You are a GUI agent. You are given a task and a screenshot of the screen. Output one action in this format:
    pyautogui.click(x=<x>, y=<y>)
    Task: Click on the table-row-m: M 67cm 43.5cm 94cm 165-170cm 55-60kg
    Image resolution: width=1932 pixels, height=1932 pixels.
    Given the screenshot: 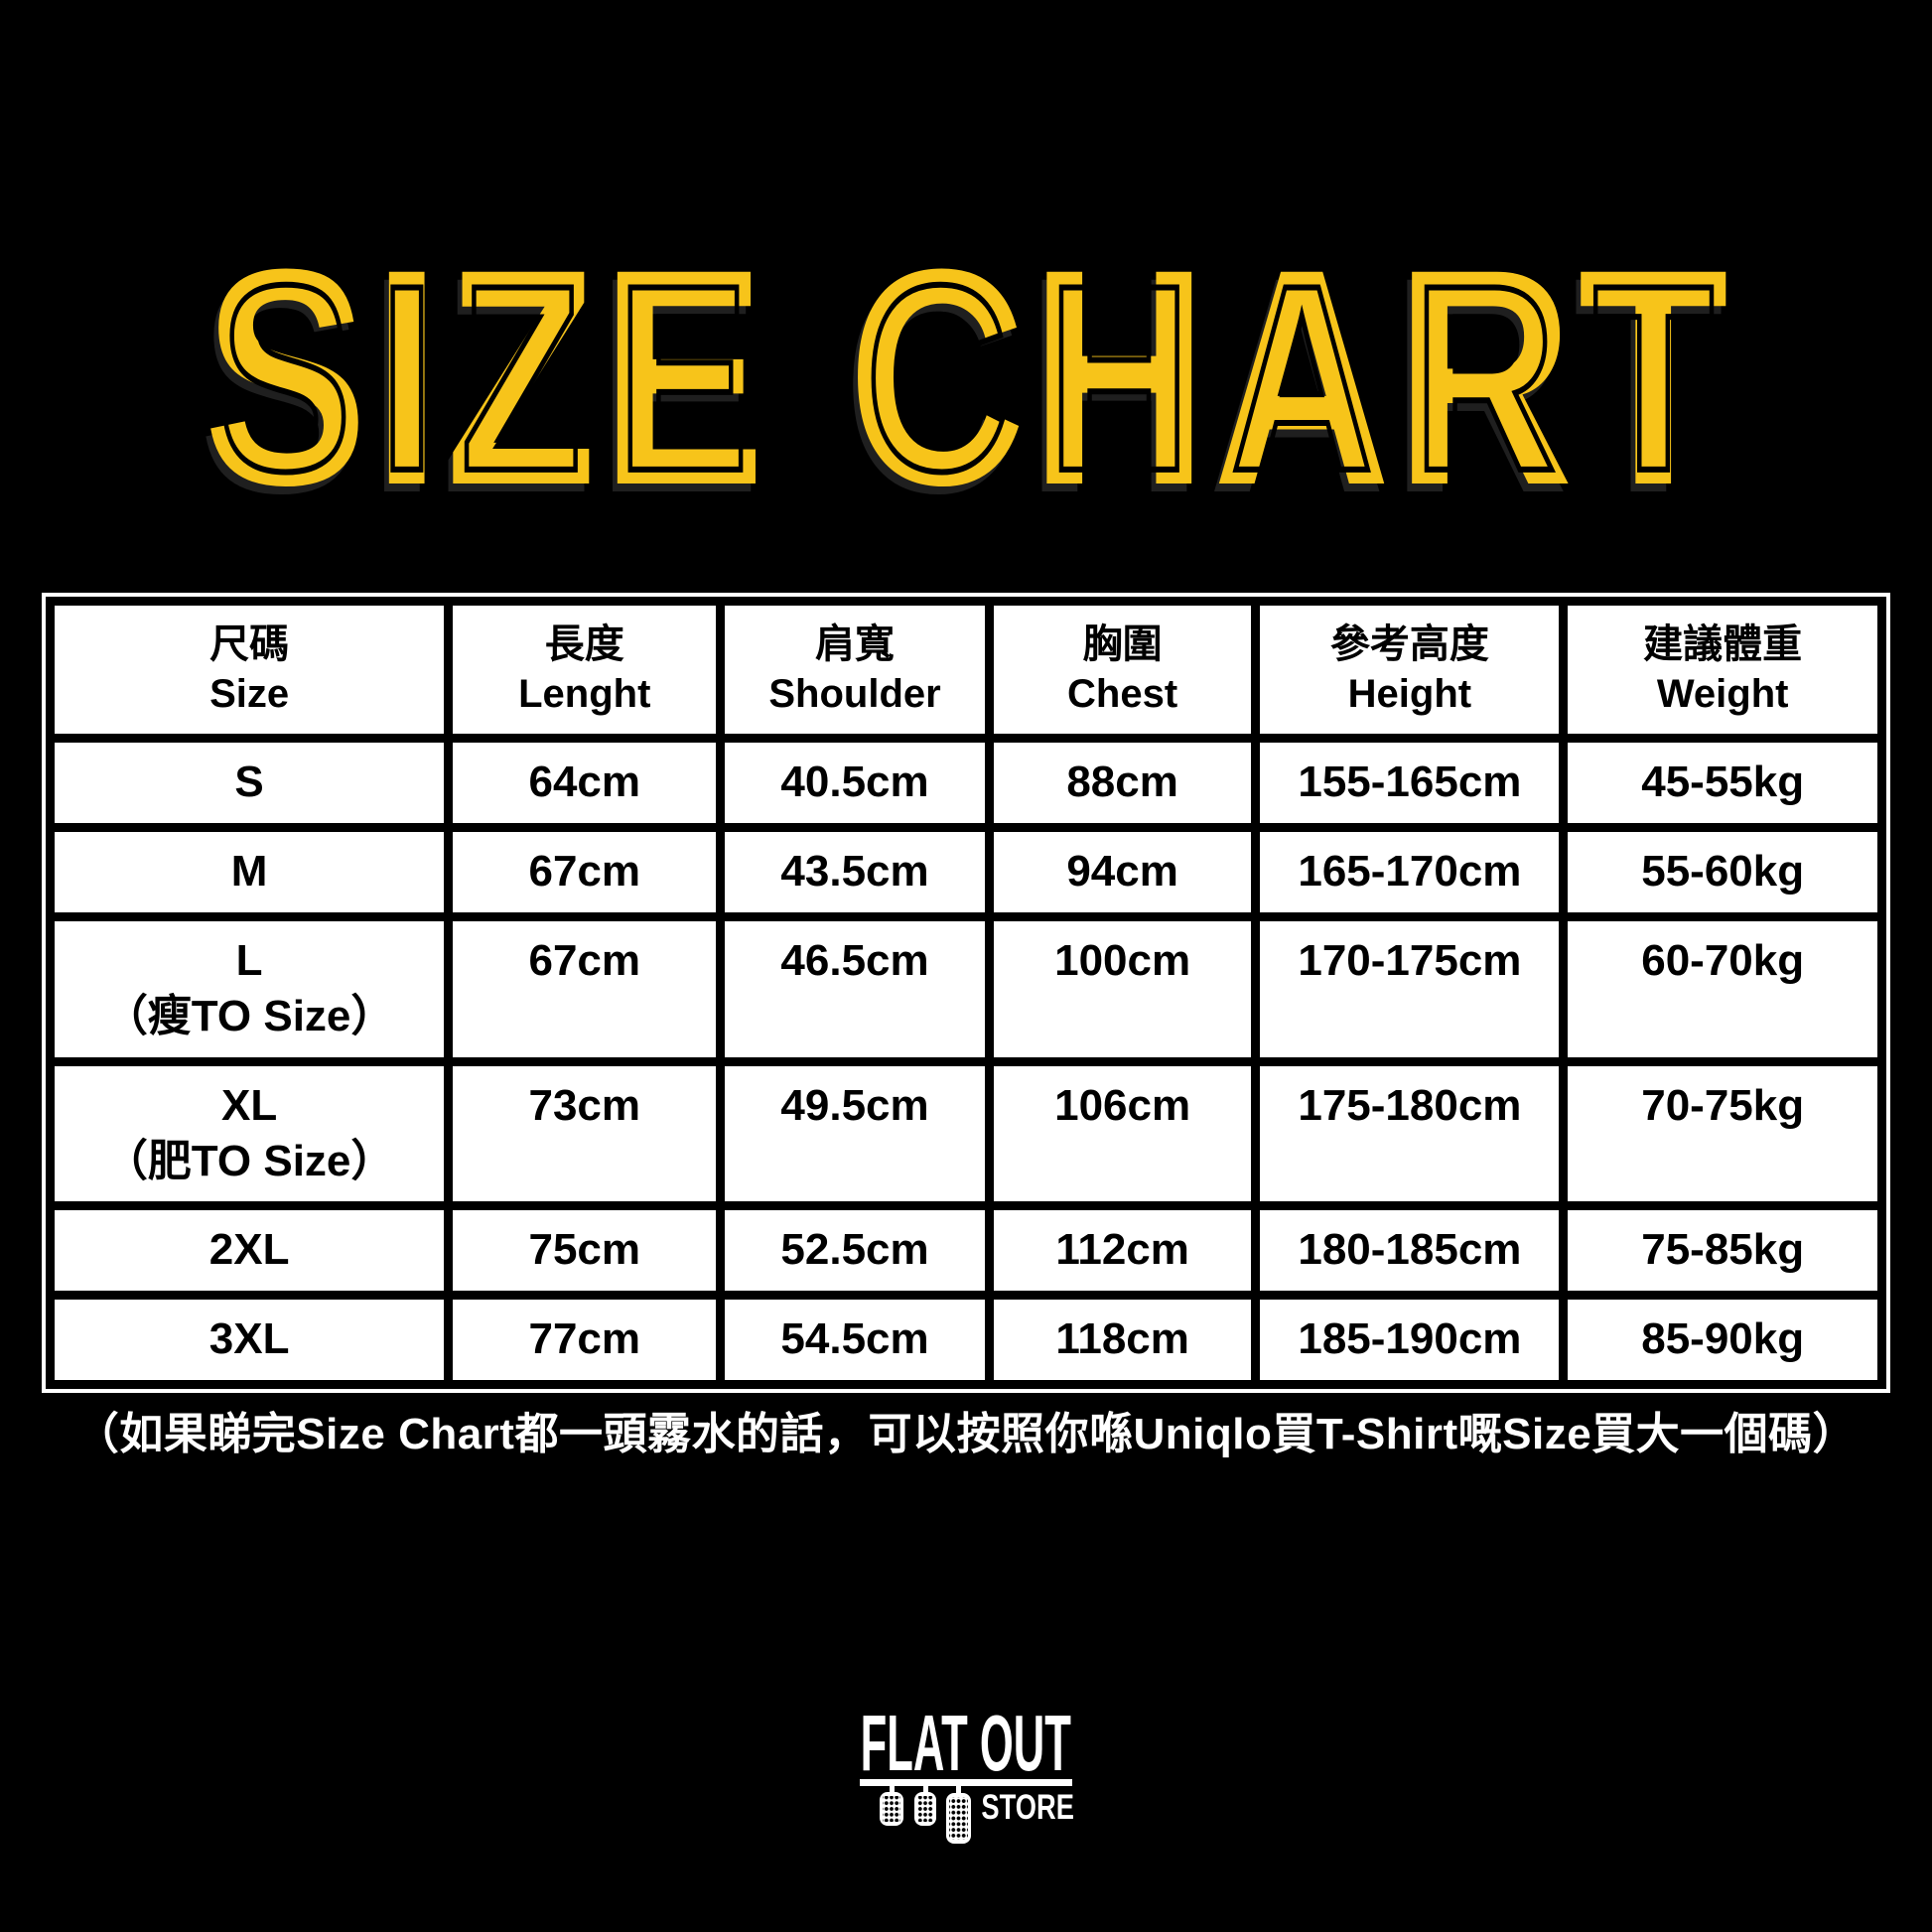 What is the action you would take?
    pyautogui.click(x=966, y=872)
    